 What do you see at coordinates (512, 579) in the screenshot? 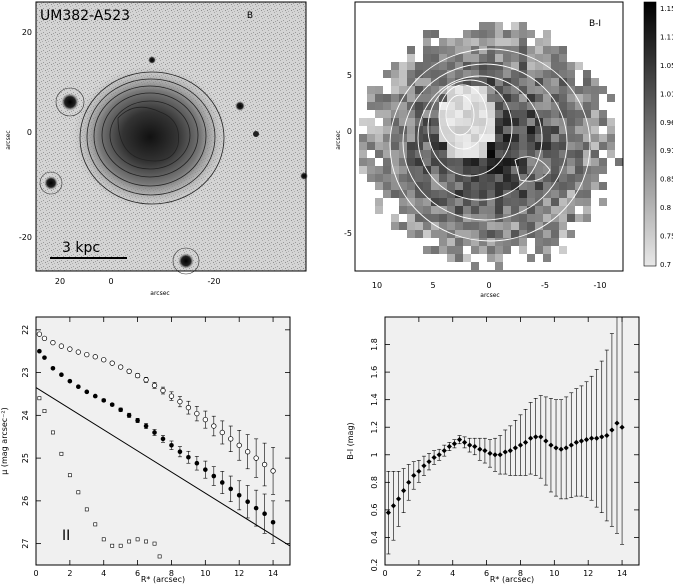
I see `x-axis-label: R* (arcsec)` at bounding box center [512, 579].